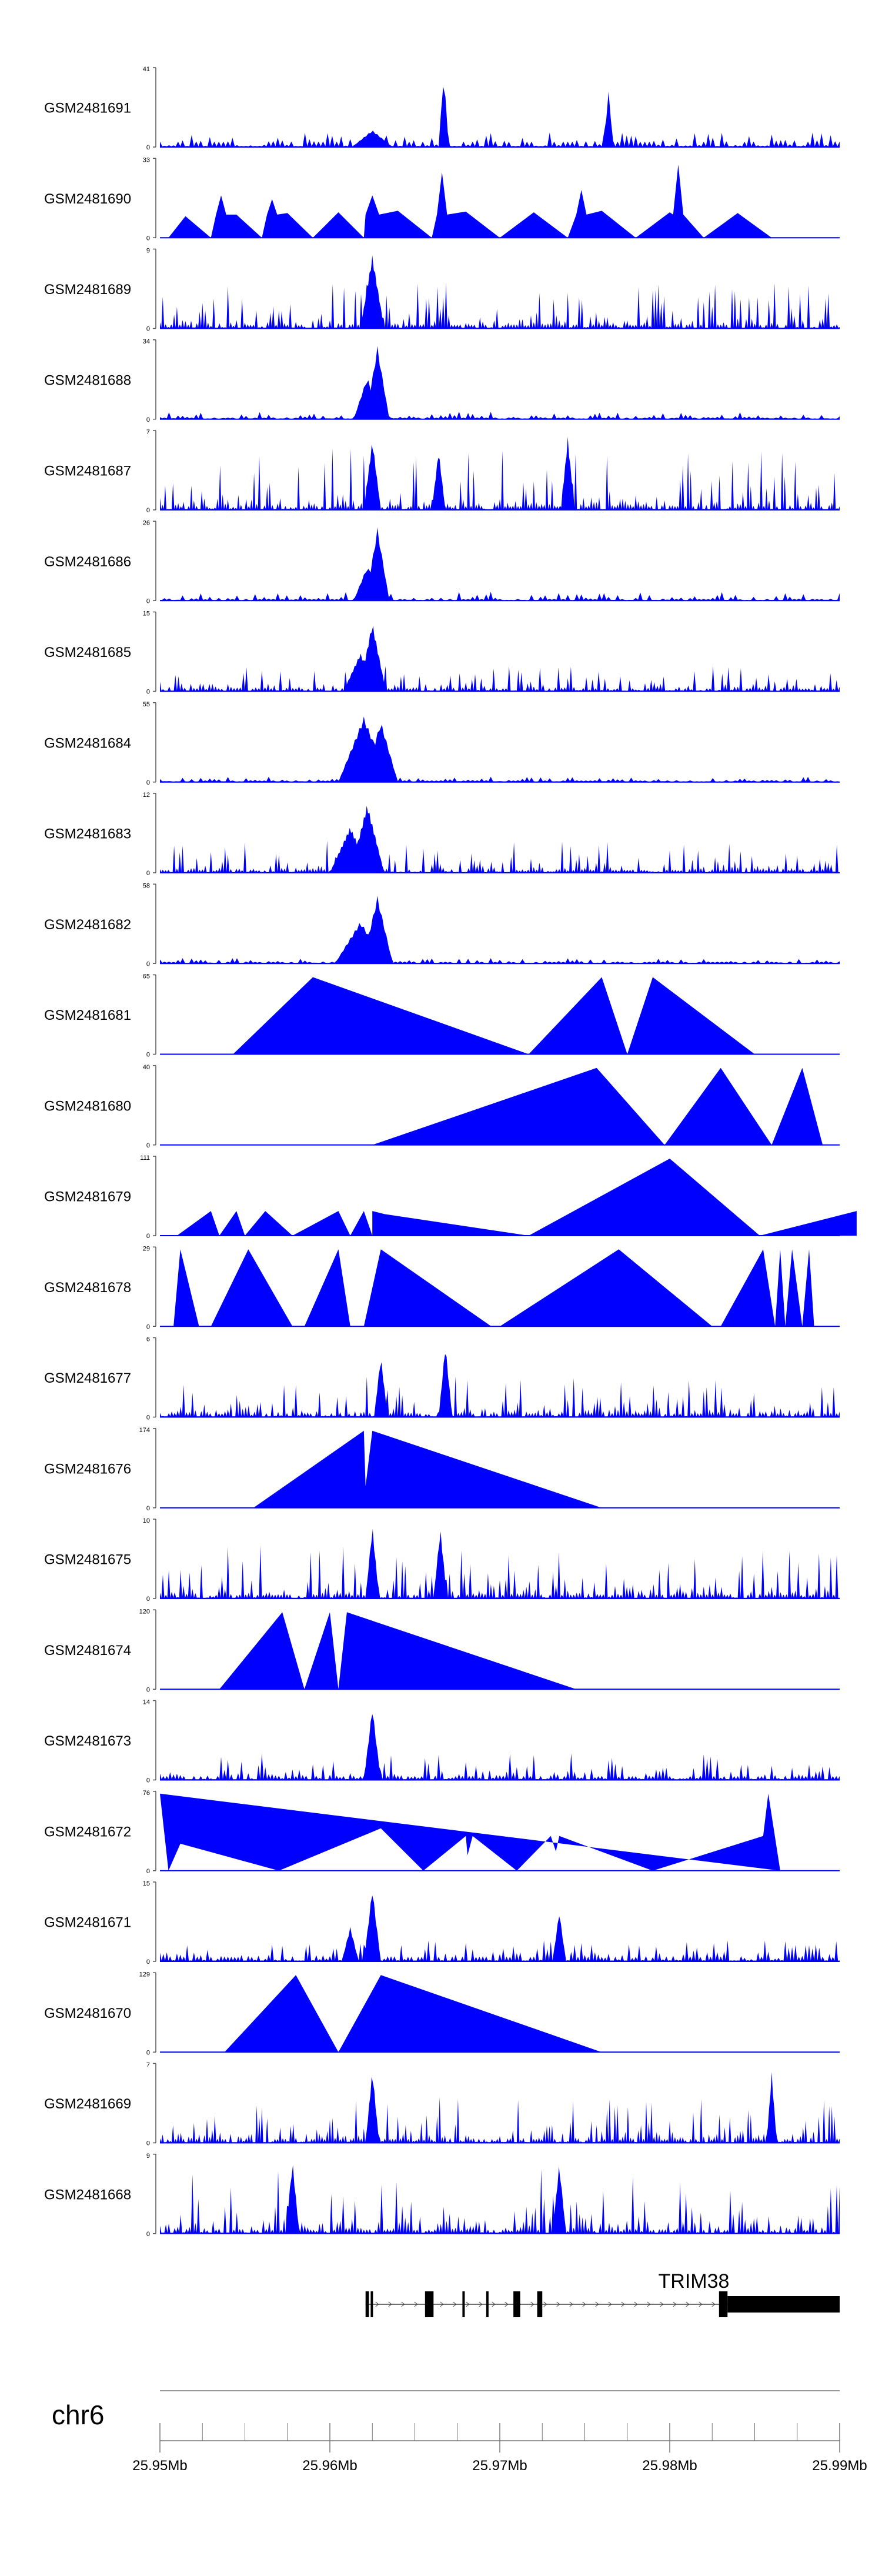  I want to click on track-GSM2481675: GSM2481675 10 0, so click(442, 1560).